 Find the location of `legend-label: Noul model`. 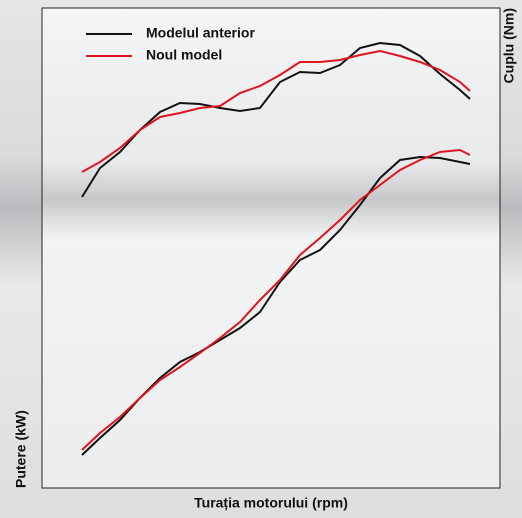

legend-label: Noul model is located at coordinates (184, 55).